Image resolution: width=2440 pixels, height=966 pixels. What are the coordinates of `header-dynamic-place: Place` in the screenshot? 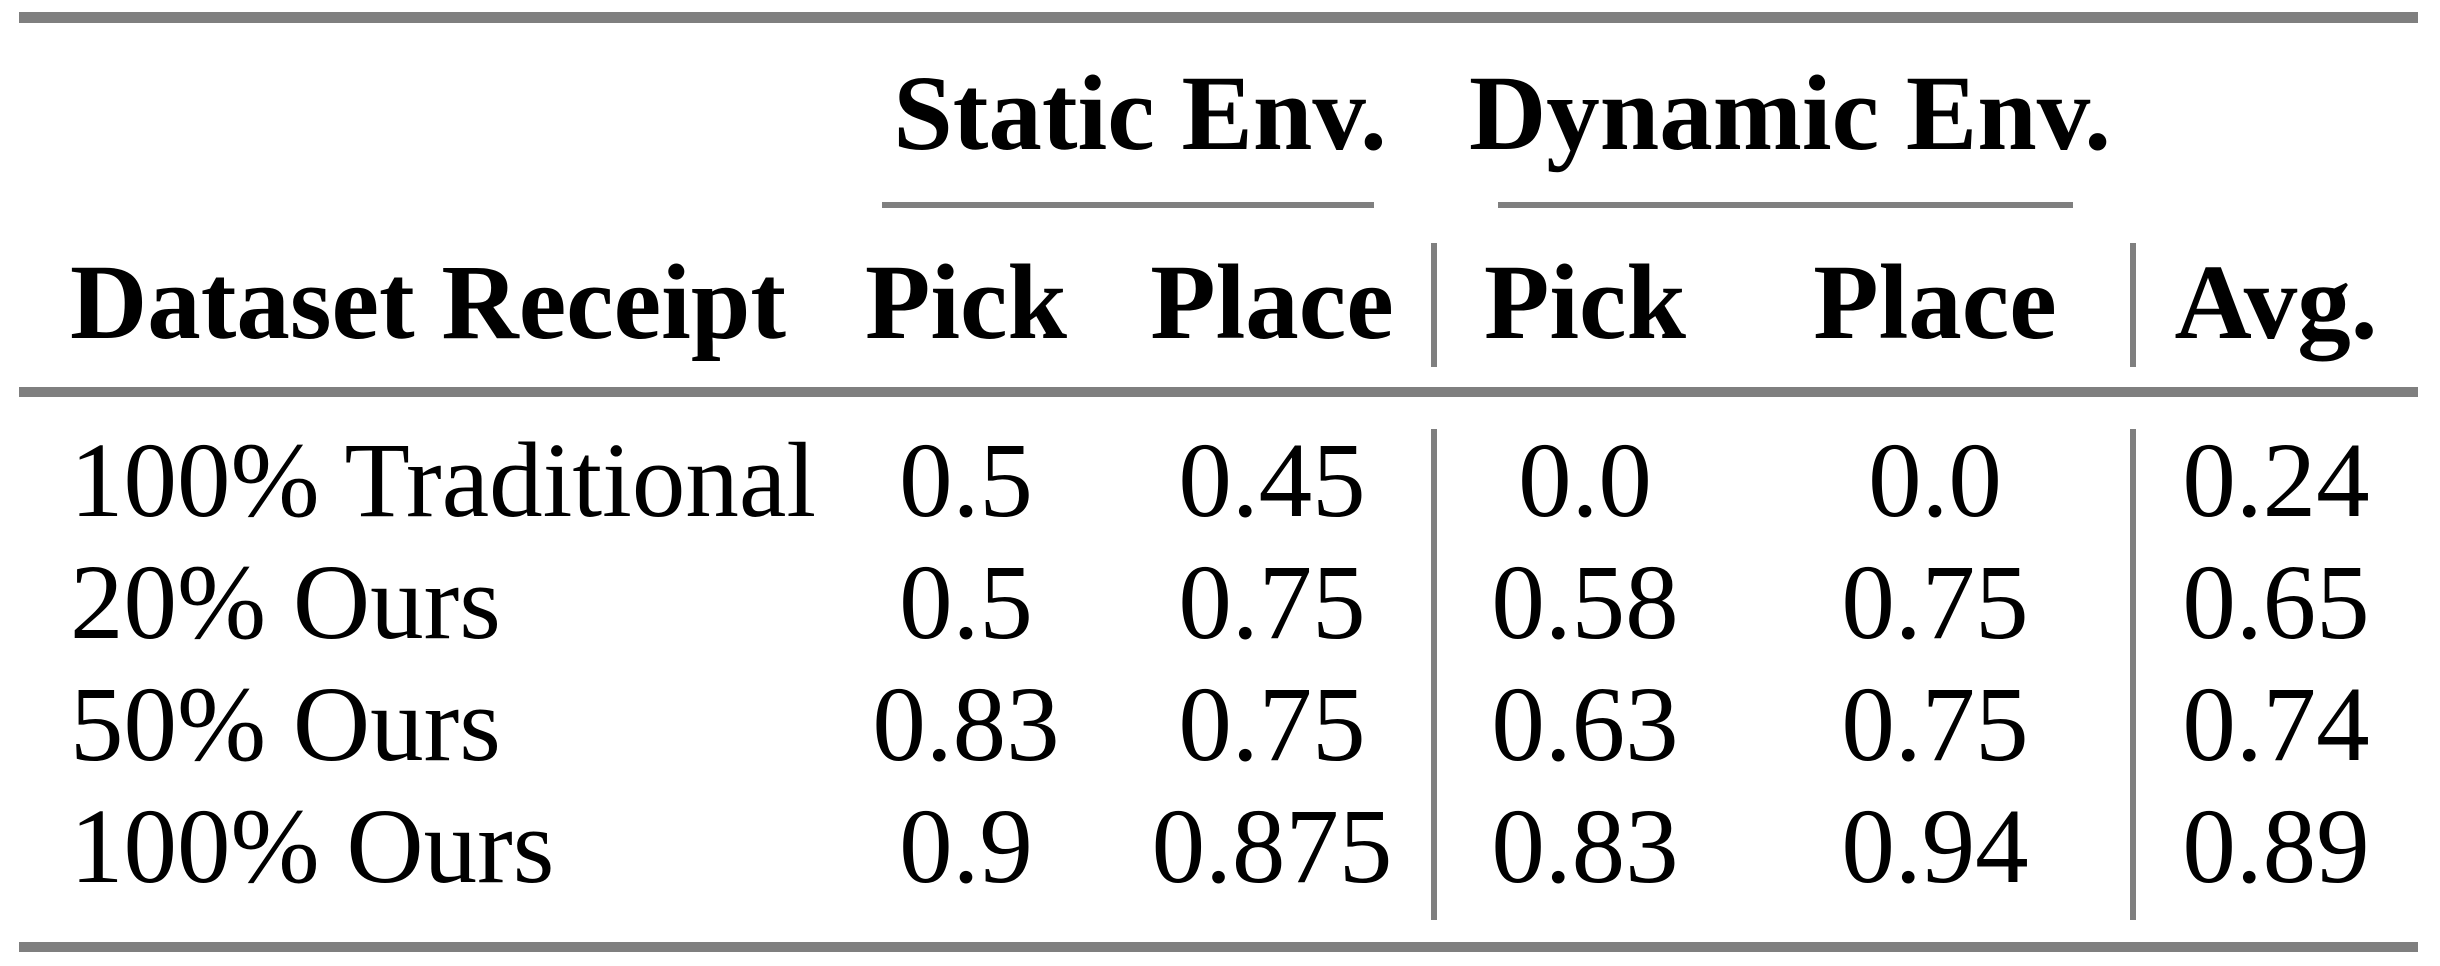 It's located at (1935, 303).